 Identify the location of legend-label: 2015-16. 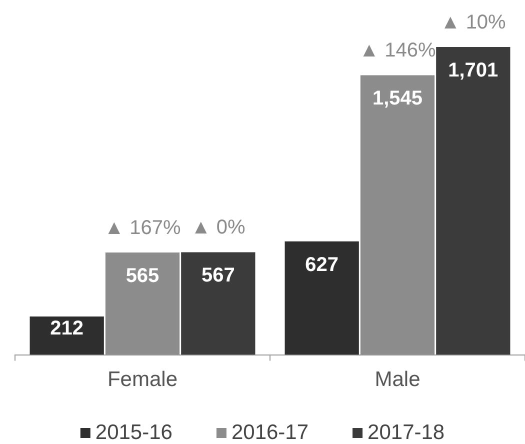
(133, 432).